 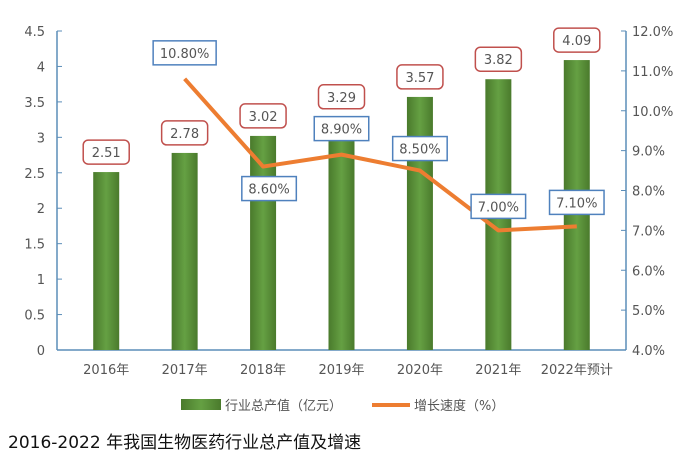 I want to click on left-tick-label: 4.5, so click(x=34, y=32).